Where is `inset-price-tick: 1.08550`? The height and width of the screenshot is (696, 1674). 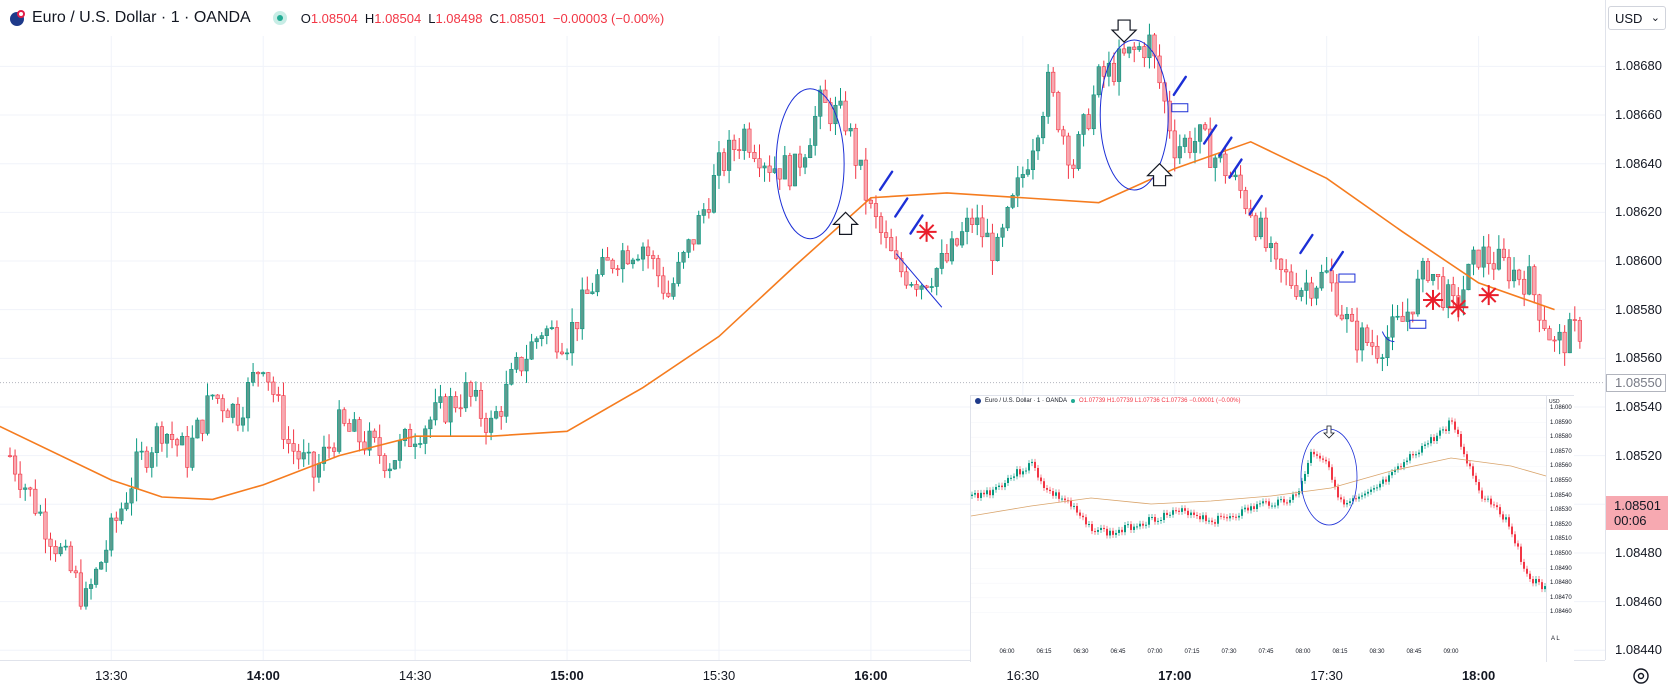 inset-price-tick: 1.08550 is located at coordinates (1561, 481).